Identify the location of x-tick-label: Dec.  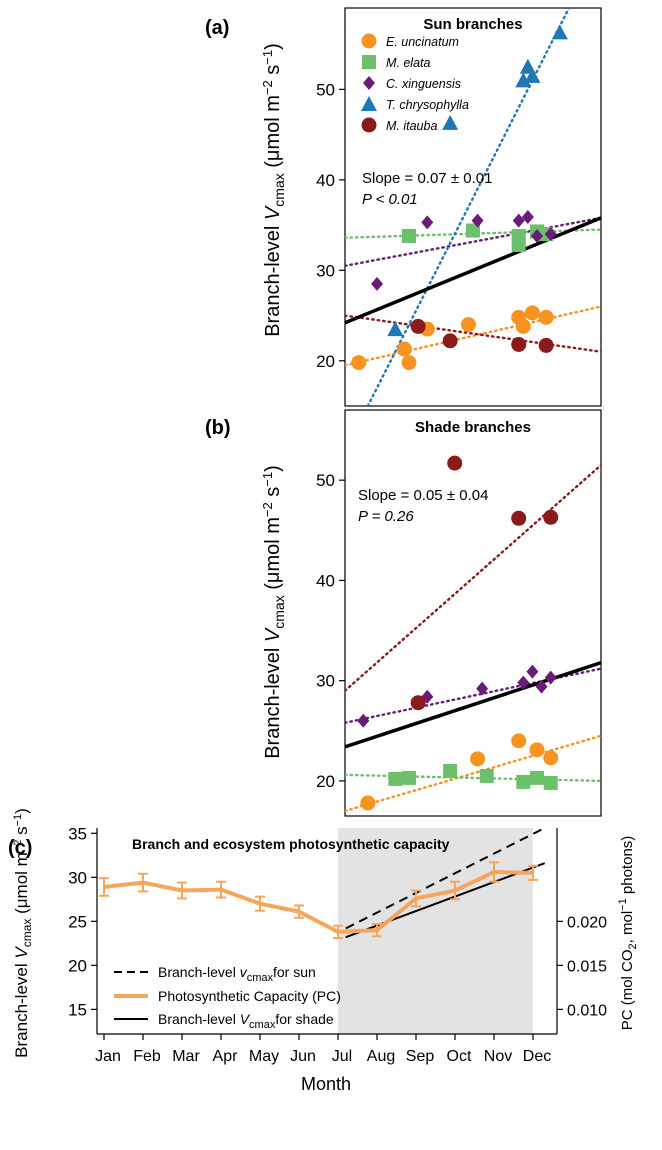
(537, 1056).